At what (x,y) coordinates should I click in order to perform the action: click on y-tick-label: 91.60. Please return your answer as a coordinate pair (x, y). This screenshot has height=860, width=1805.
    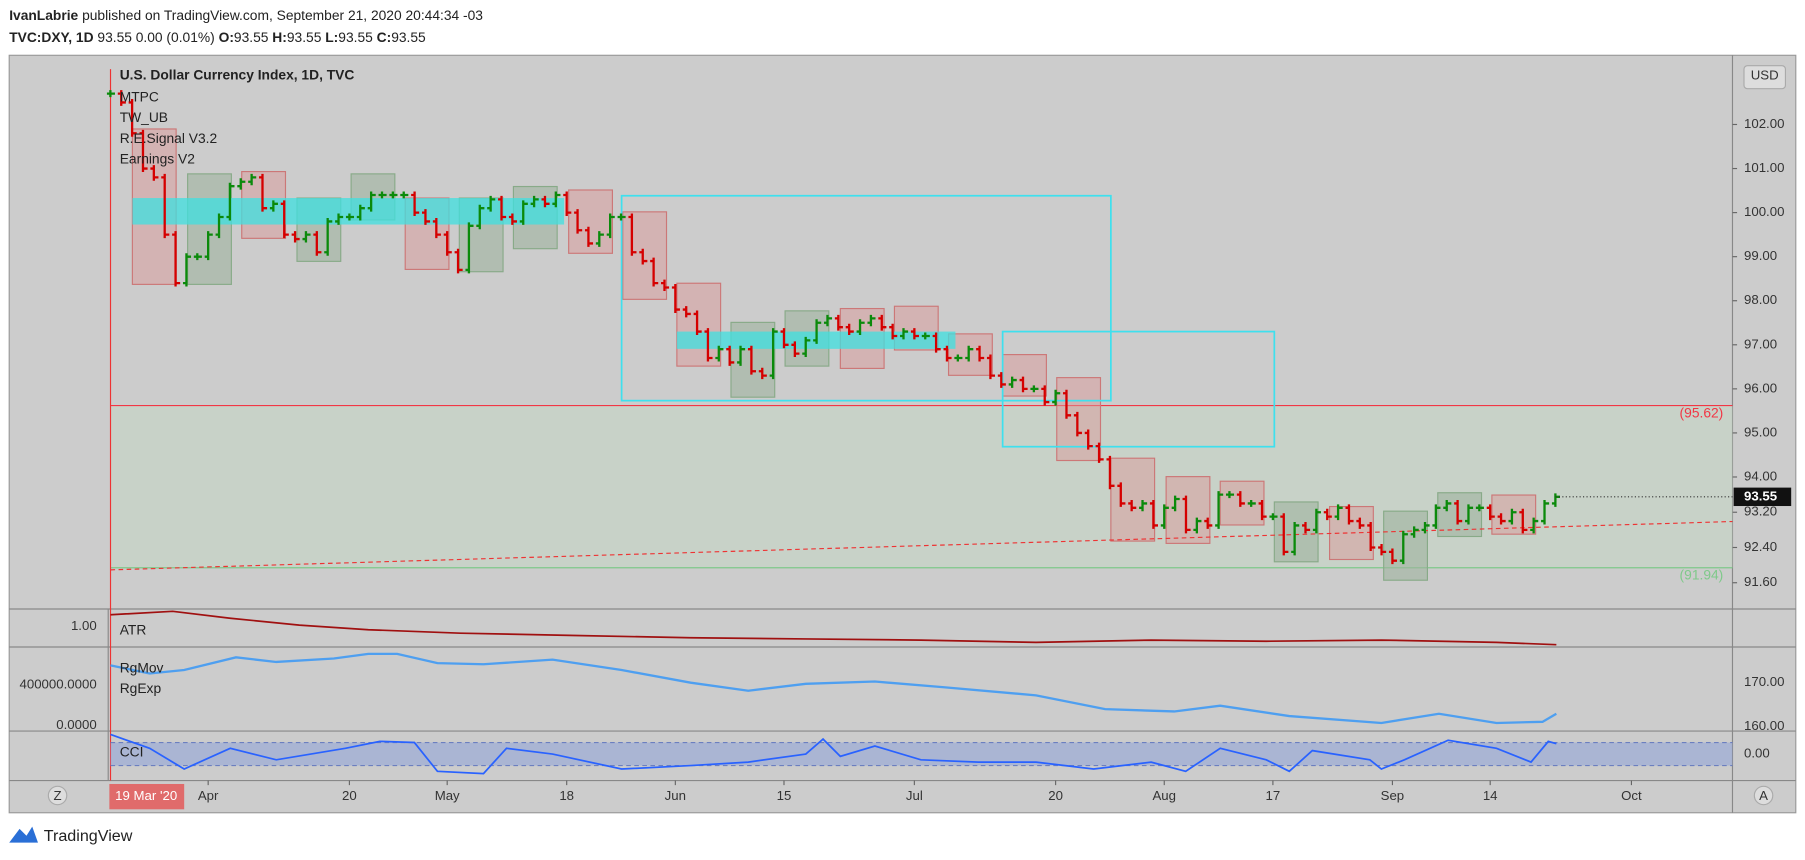
    Looking at the image, I should click on (1760, 581).